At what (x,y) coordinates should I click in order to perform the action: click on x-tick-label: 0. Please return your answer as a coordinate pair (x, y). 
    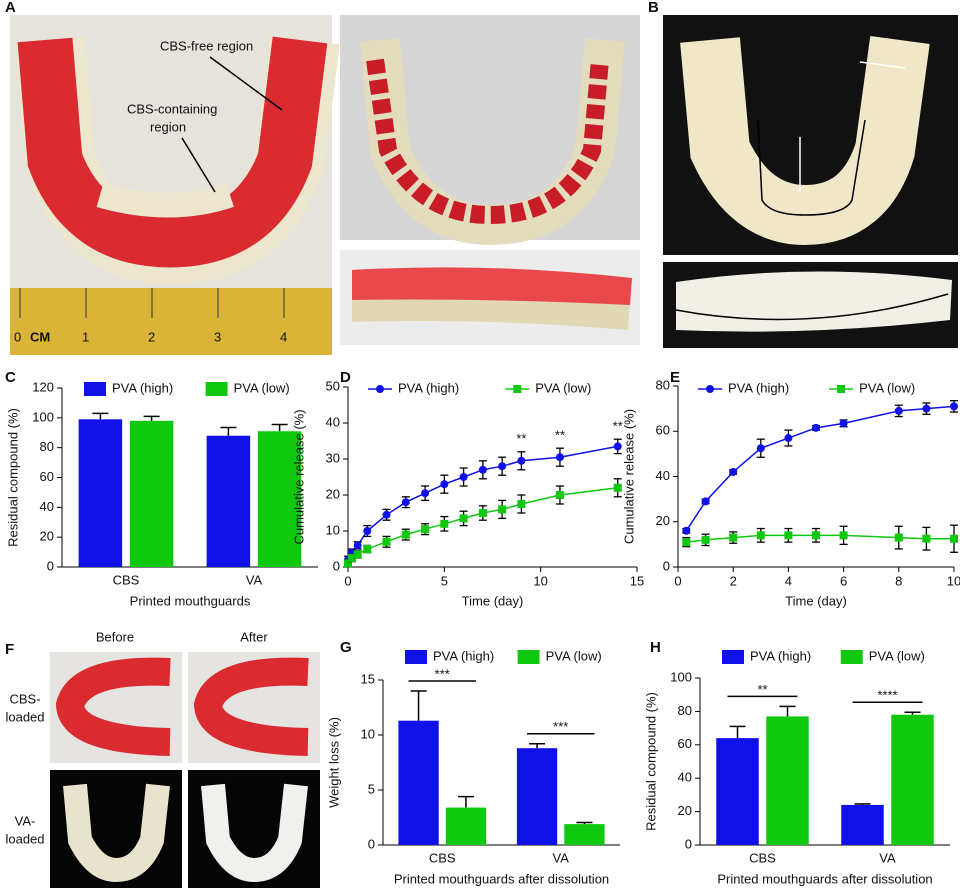
    Looking at the image, I should click on (347, 580).